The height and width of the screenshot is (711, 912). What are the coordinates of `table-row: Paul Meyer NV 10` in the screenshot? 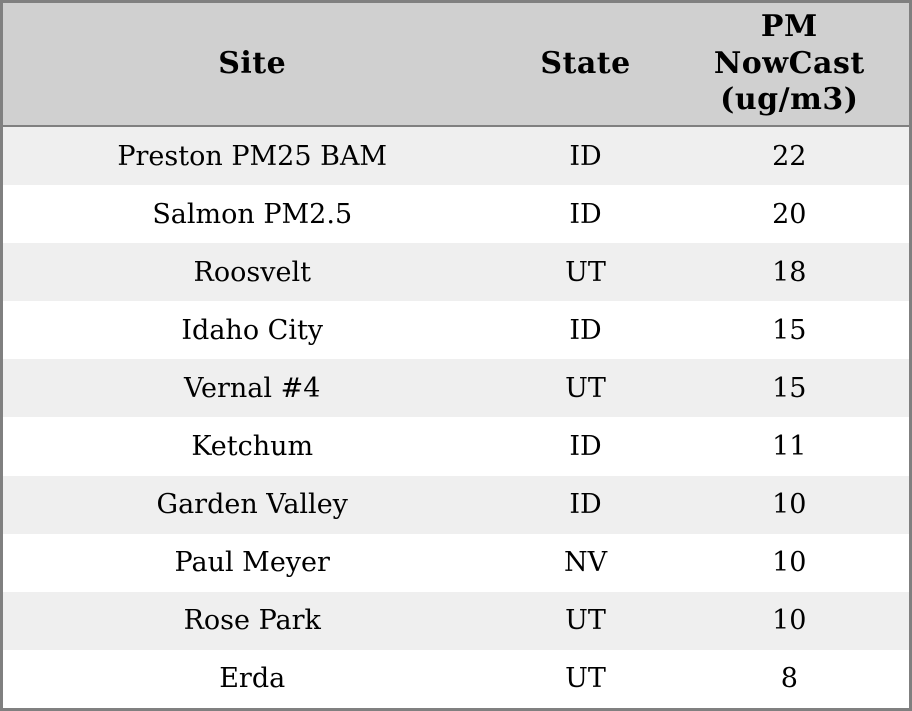 It's located at (456, 562).